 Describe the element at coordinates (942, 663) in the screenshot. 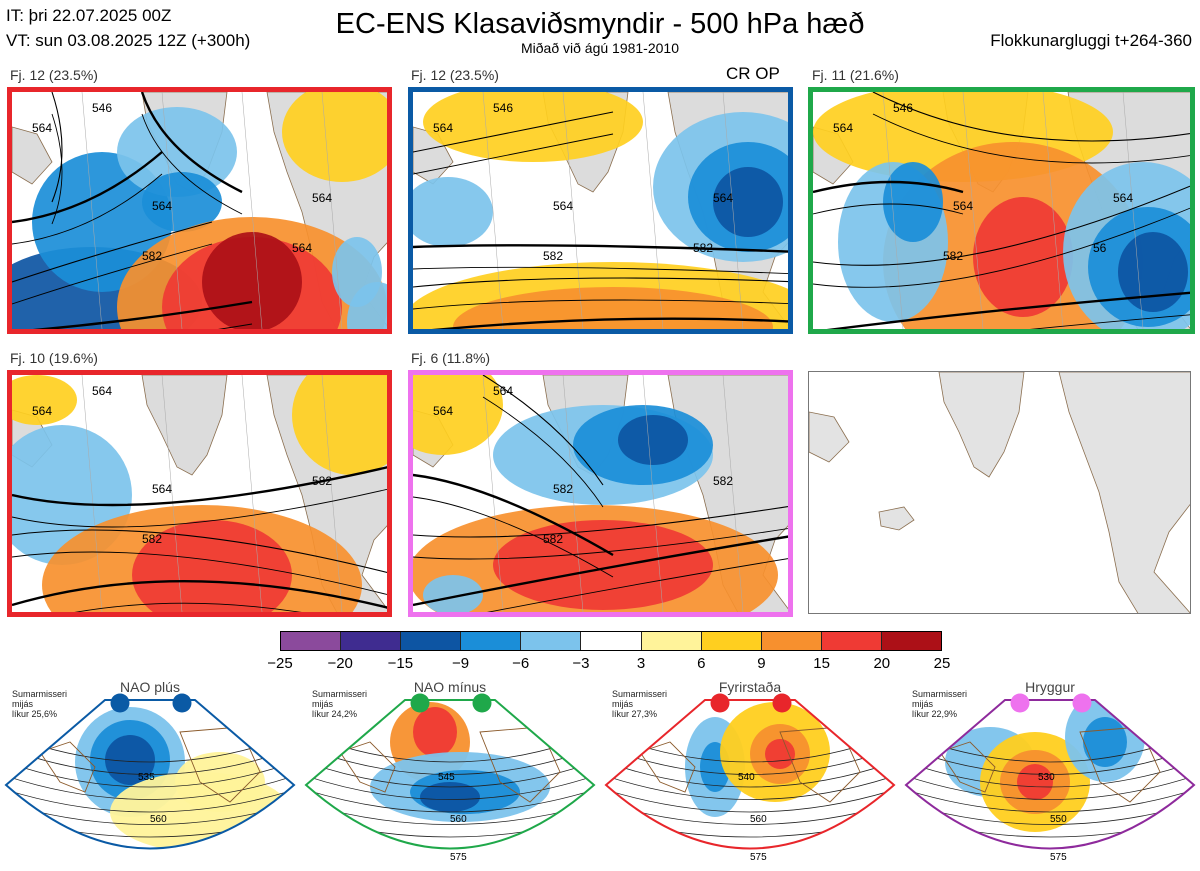

I see `colorbar-tick-label: 25` at that location.